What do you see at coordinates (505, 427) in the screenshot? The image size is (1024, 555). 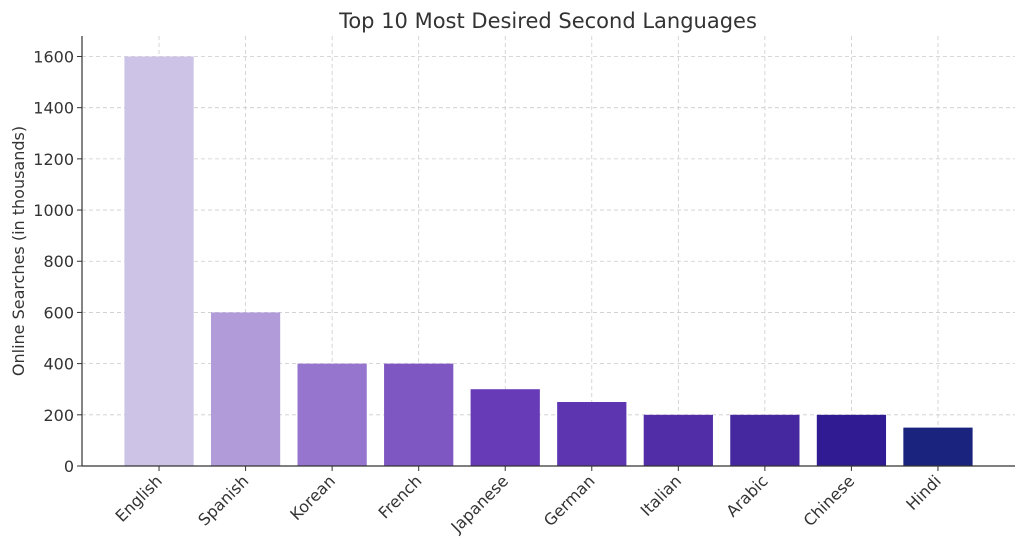 I see `bar-japanese` at bounding box center [505, 427].